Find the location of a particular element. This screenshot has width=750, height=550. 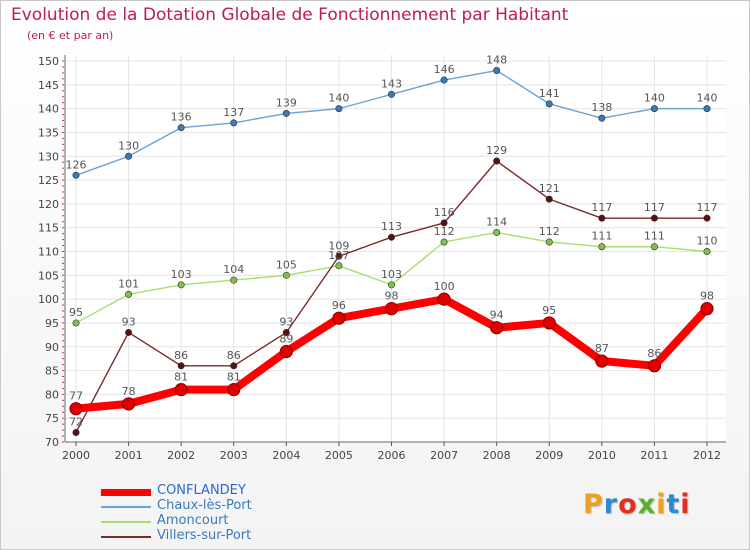

chart-subtitle: (en € et par an) is located at coordinates (70, 35).